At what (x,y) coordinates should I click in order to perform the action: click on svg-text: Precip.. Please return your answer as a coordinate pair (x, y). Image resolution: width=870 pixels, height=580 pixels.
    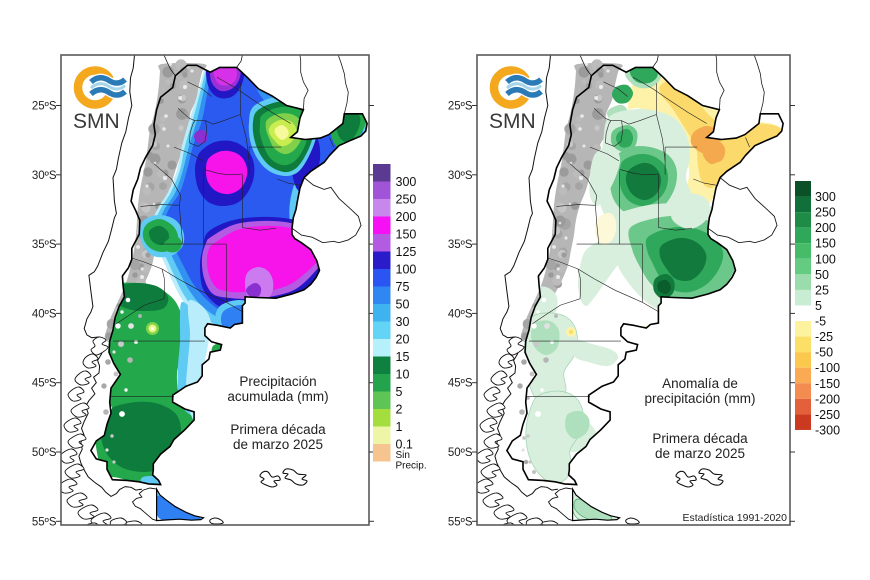
    Looking at the image, I should click on (411, 466).